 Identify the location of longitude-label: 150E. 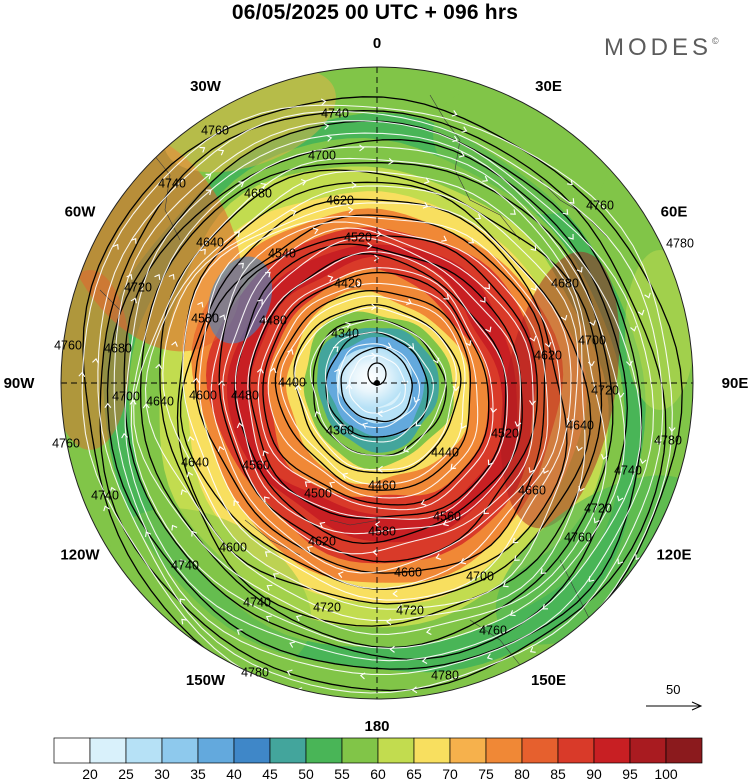
(548, 680).